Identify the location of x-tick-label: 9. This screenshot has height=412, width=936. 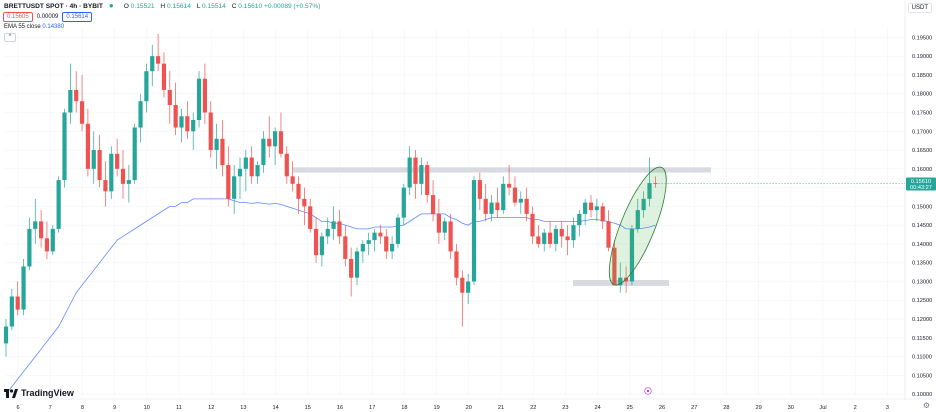
(114, 408).